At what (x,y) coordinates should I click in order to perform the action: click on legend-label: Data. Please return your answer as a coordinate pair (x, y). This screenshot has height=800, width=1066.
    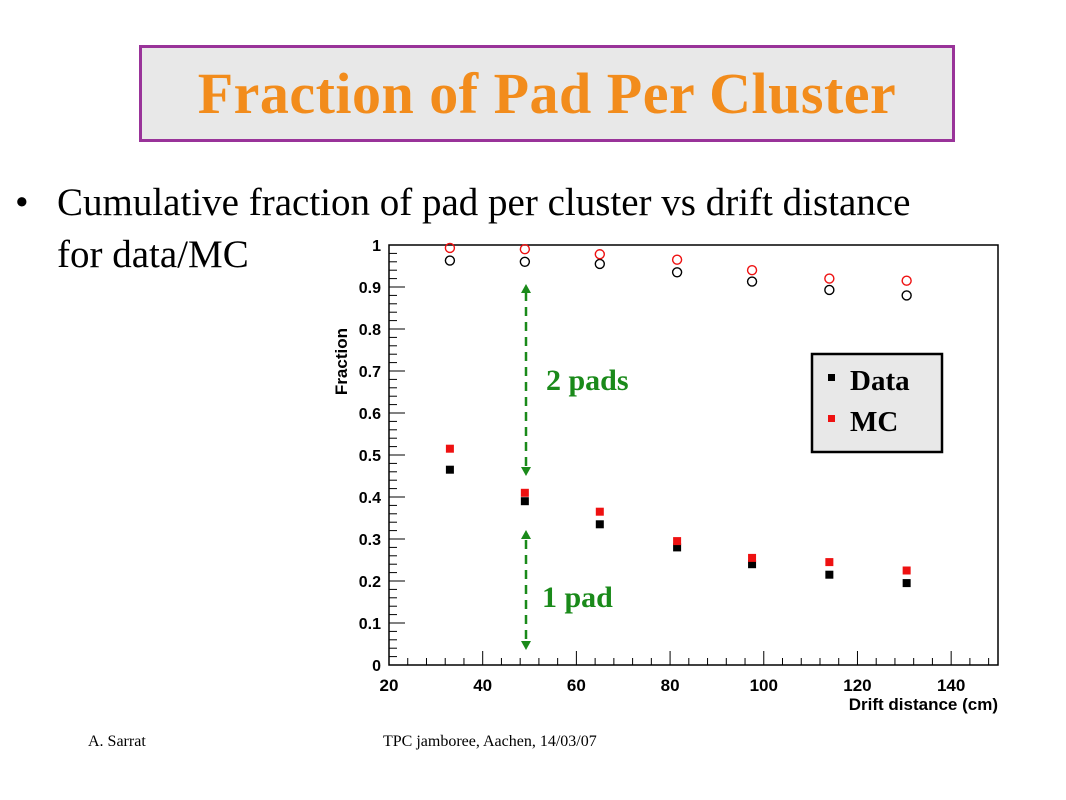
    Looking at the image, I should click on (880, 381).